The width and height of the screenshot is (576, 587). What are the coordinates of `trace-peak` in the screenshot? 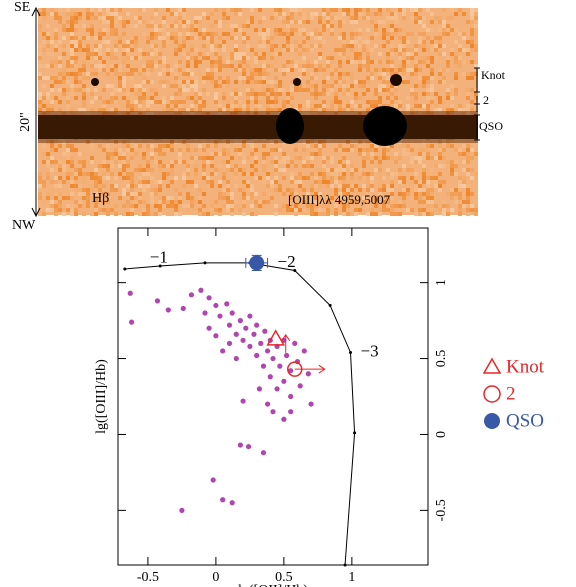 It's located at (385, 126).